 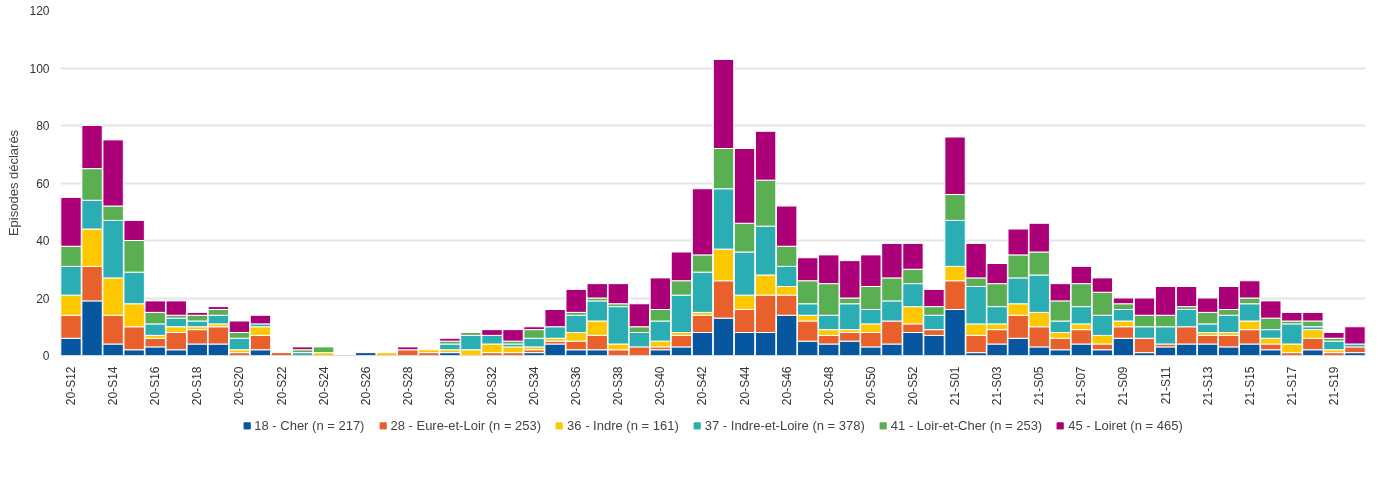 What do you see at coordinates (623, 425) in the screenshot?
I see `legend-label: 36 - Indre (n = 161)` at bounding box center [623, 425].